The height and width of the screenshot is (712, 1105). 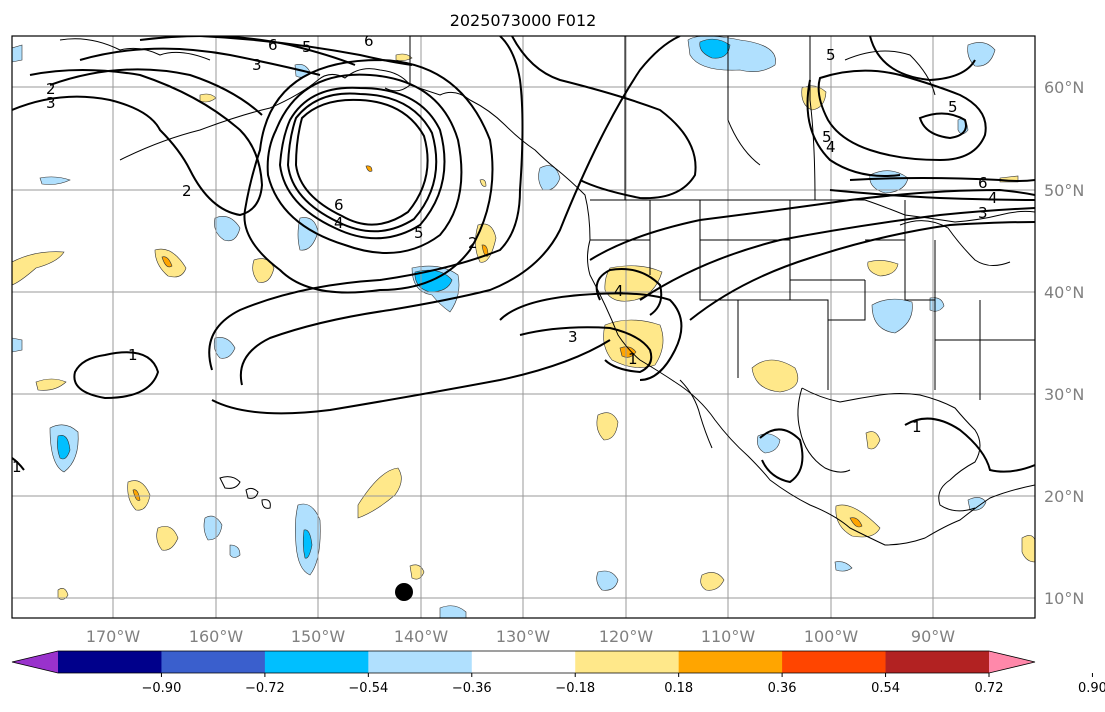 I want to click on colorbar-tick-label: 0.54, so click(x=885, y=688).